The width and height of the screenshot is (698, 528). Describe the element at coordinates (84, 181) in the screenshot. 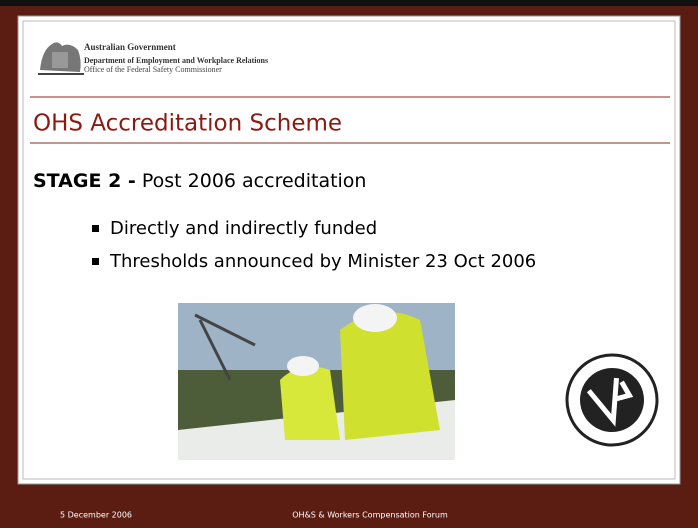

I see `stage-label: STAGE 2 -` at that location.